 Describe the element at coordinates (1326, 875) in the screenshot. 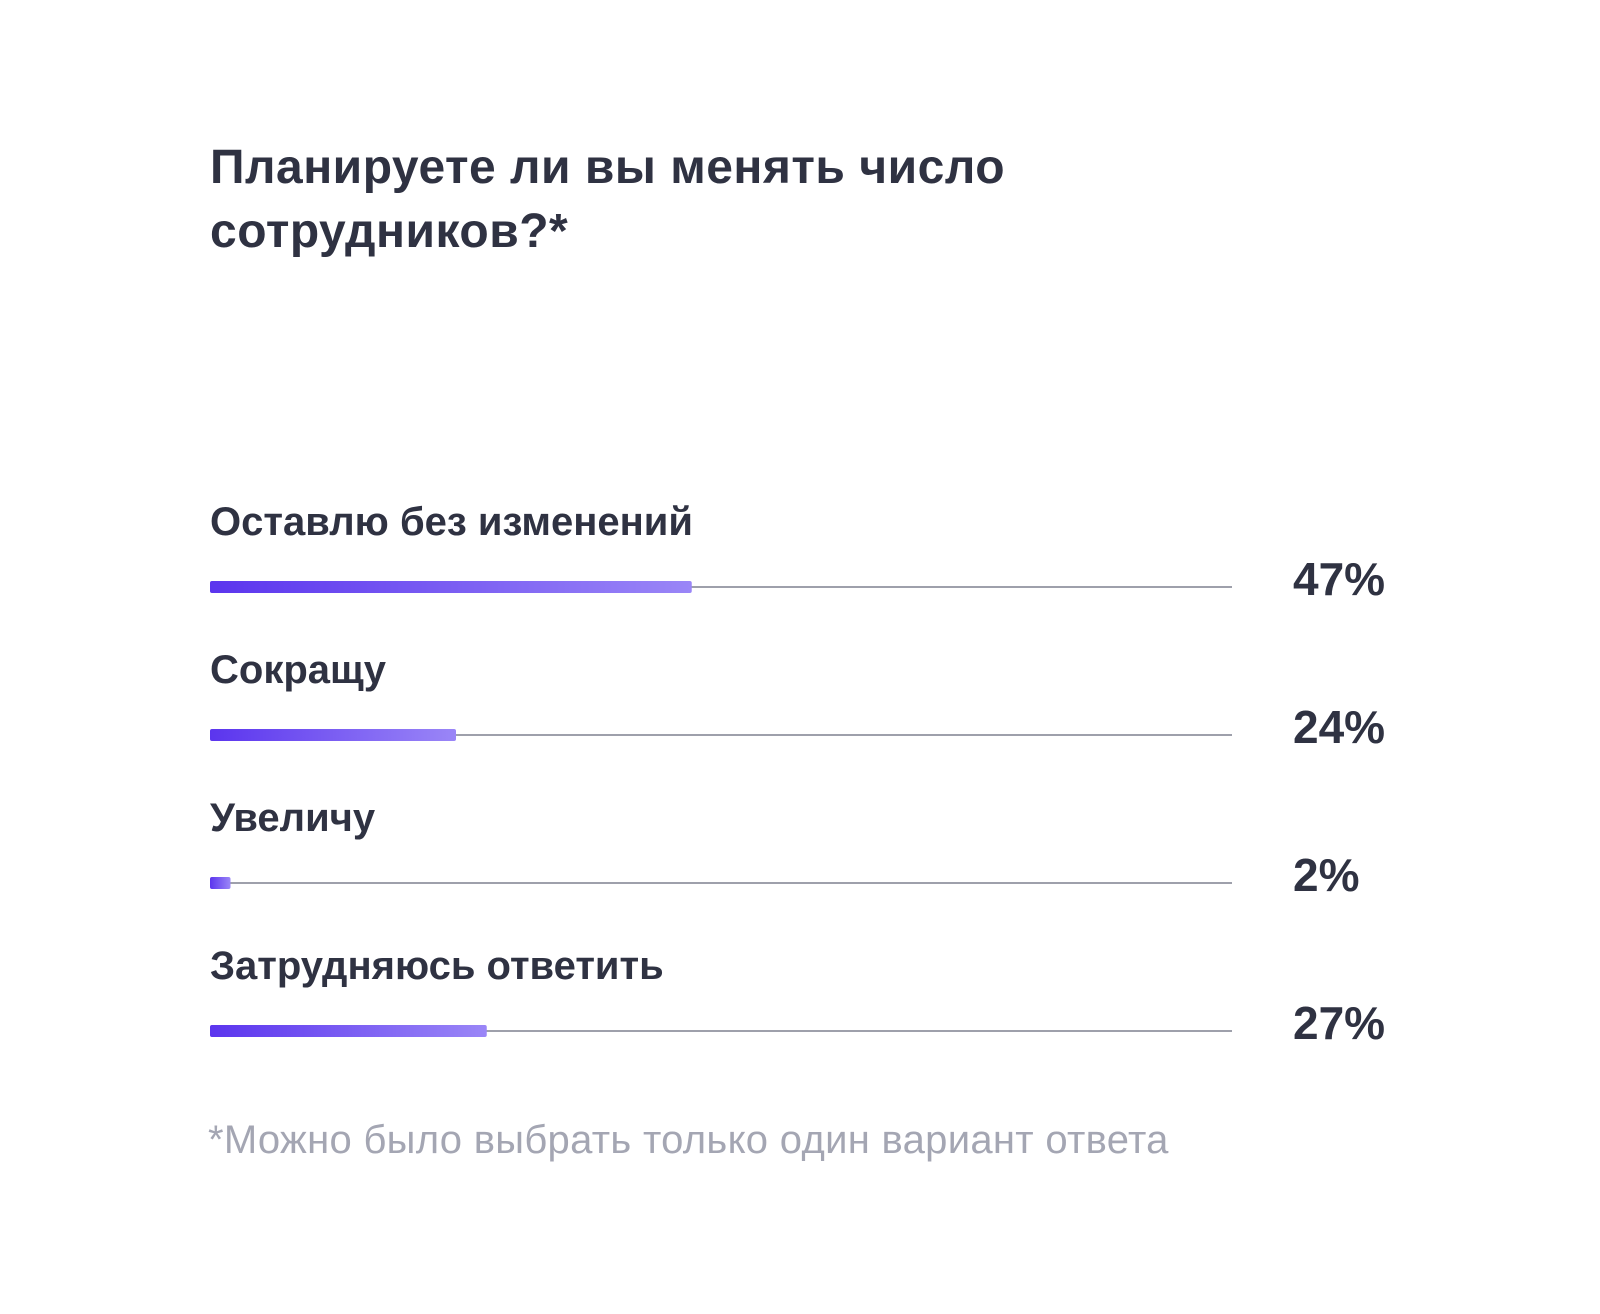

I see `value-label: 2%` at that location.